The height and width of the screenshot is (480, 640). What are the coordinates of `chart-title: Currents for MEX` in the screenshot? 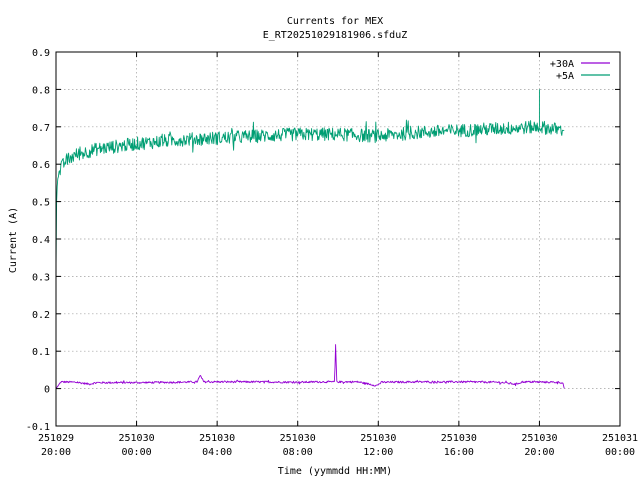 It's located at (335, 21).